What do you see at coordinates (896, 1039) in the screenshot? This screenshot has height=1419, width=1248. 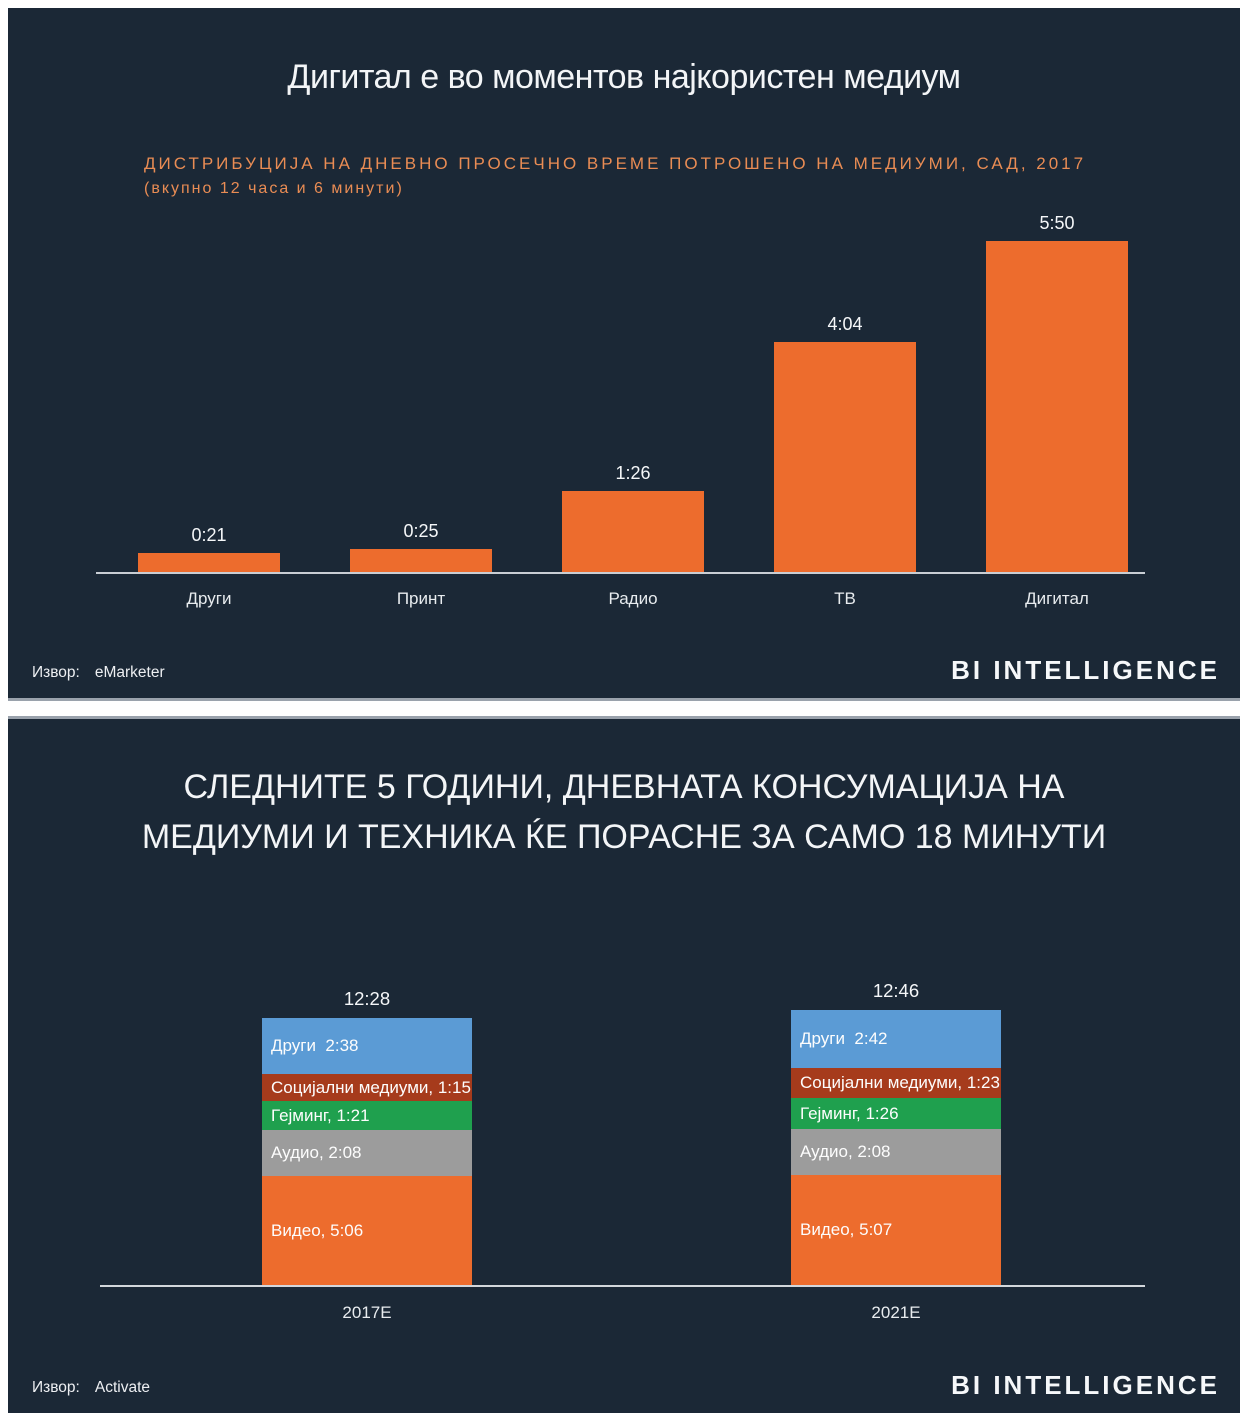 I see `bar-segment: Други 2:42` at bounding box center [896, 1039].